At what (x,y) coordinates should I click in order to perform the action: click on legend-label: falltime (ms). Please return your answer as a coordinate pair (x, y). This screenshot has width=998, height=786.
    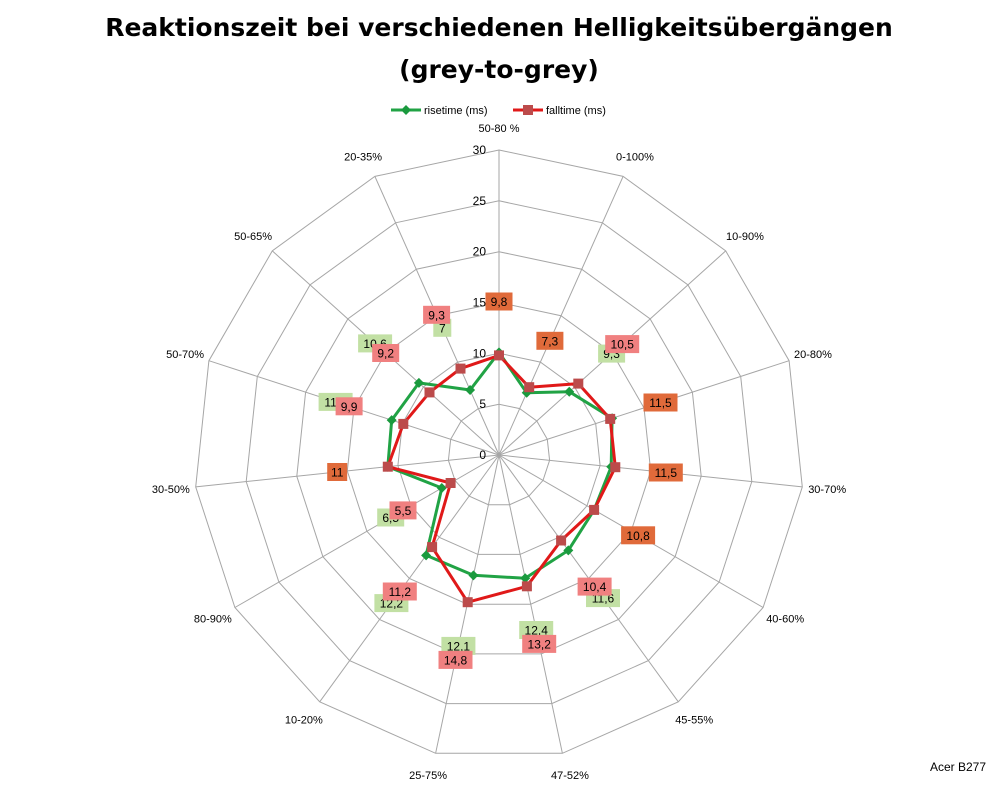
    Looking at the image, I should click on (576, 111).